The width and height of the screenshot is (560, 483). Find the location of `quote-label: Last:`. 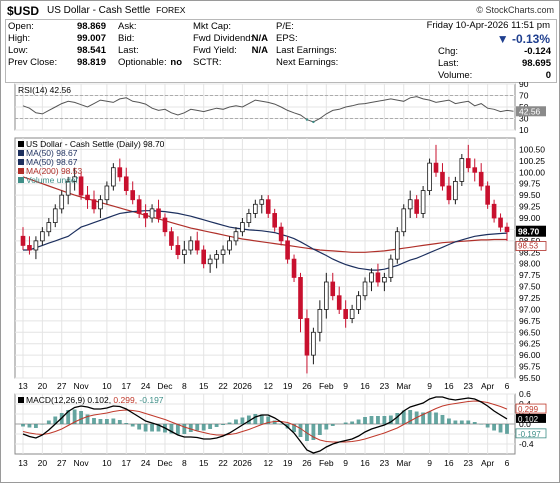

quote-label: Last: is located at coordinates (128, 50).